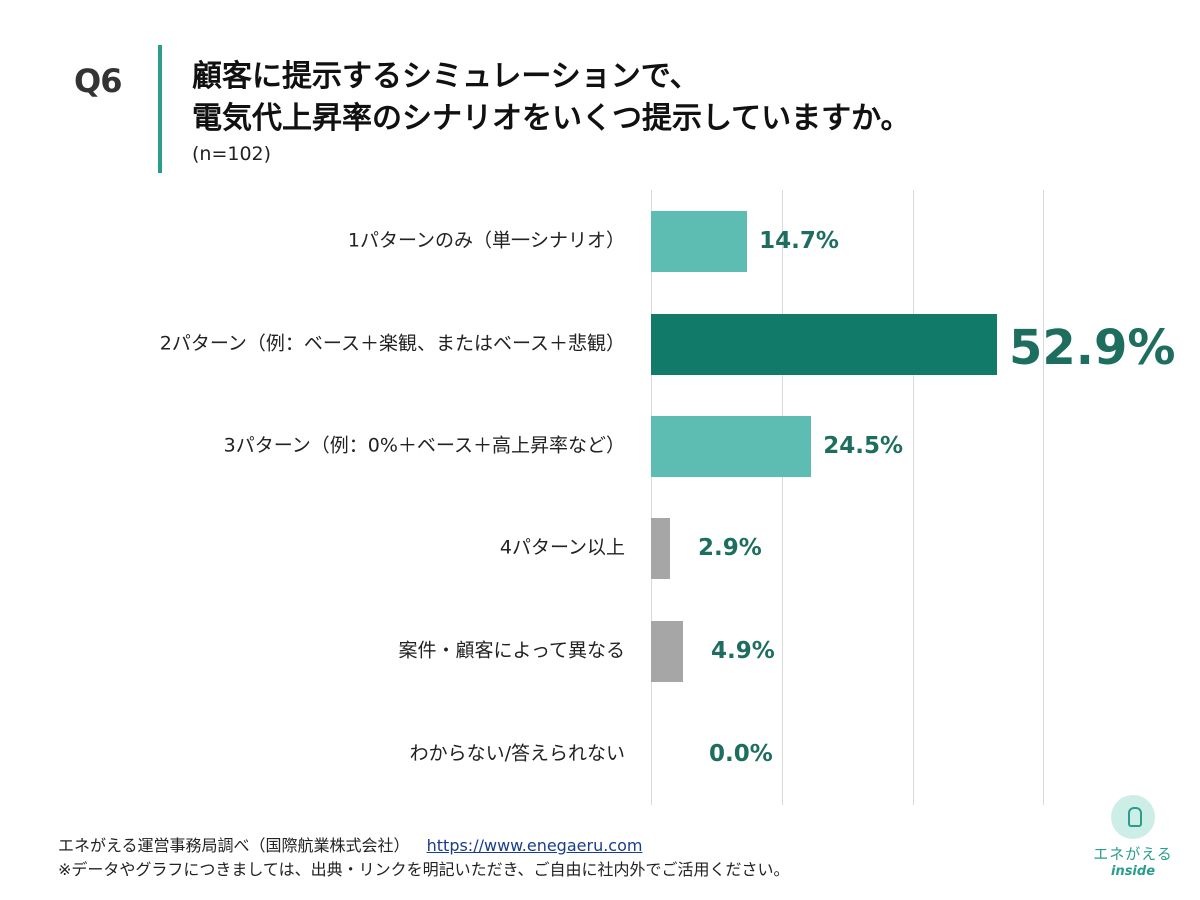 The image size is (1200, 900). What do you see at coordinates (741, 754) in the screenshot?
I see `value-label: 0.0%` at bounding box center [741, 754].